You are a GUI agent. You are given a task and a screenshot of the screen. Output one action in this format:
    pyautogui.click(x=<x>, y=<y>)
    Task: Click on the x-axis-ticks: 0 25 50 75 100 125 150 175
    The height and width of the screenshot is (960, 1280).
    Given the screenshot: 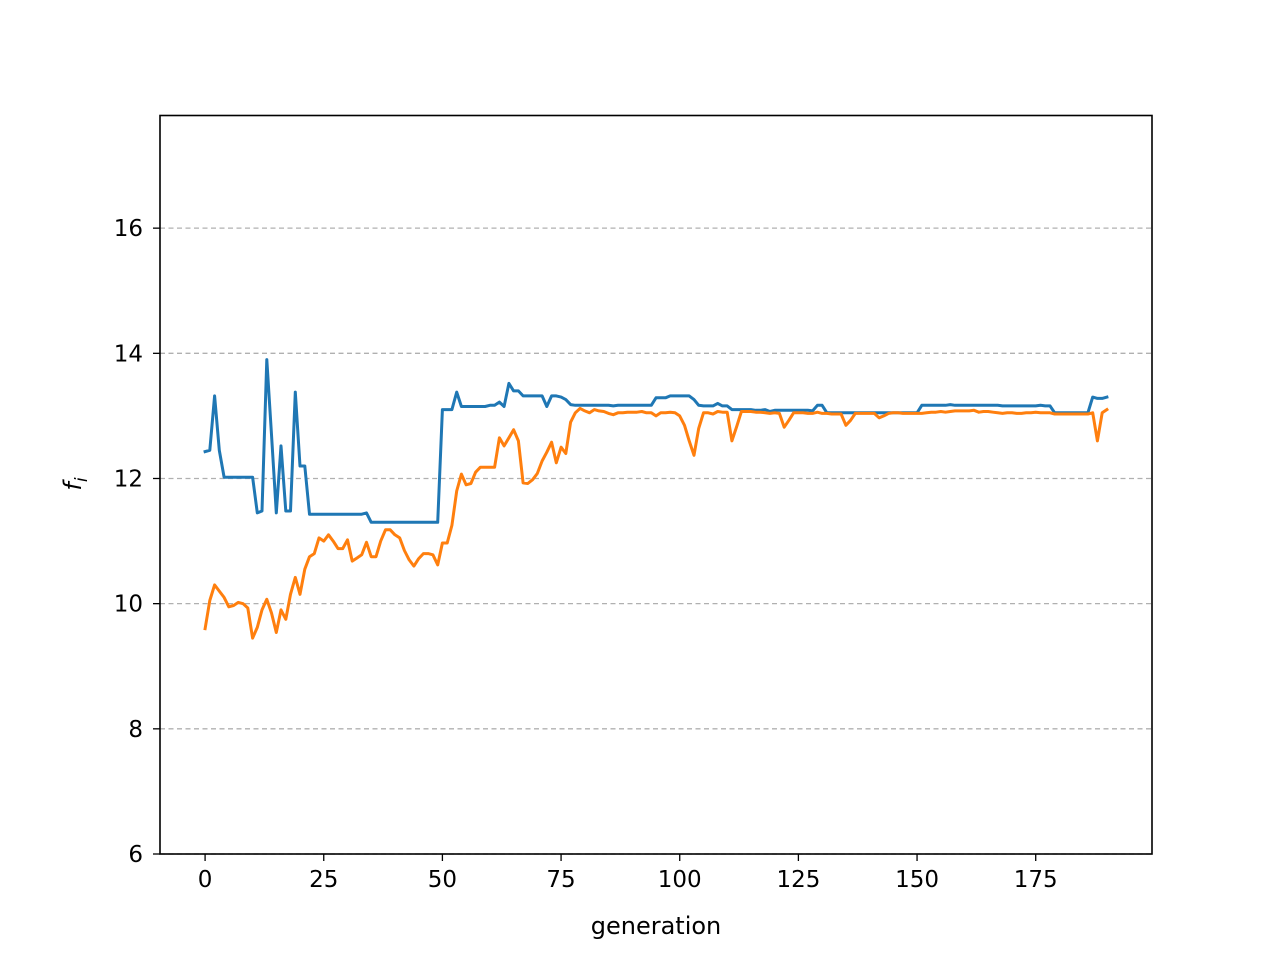 What is the action you would take?
    pyautogui.click(x=628, y=873)
    